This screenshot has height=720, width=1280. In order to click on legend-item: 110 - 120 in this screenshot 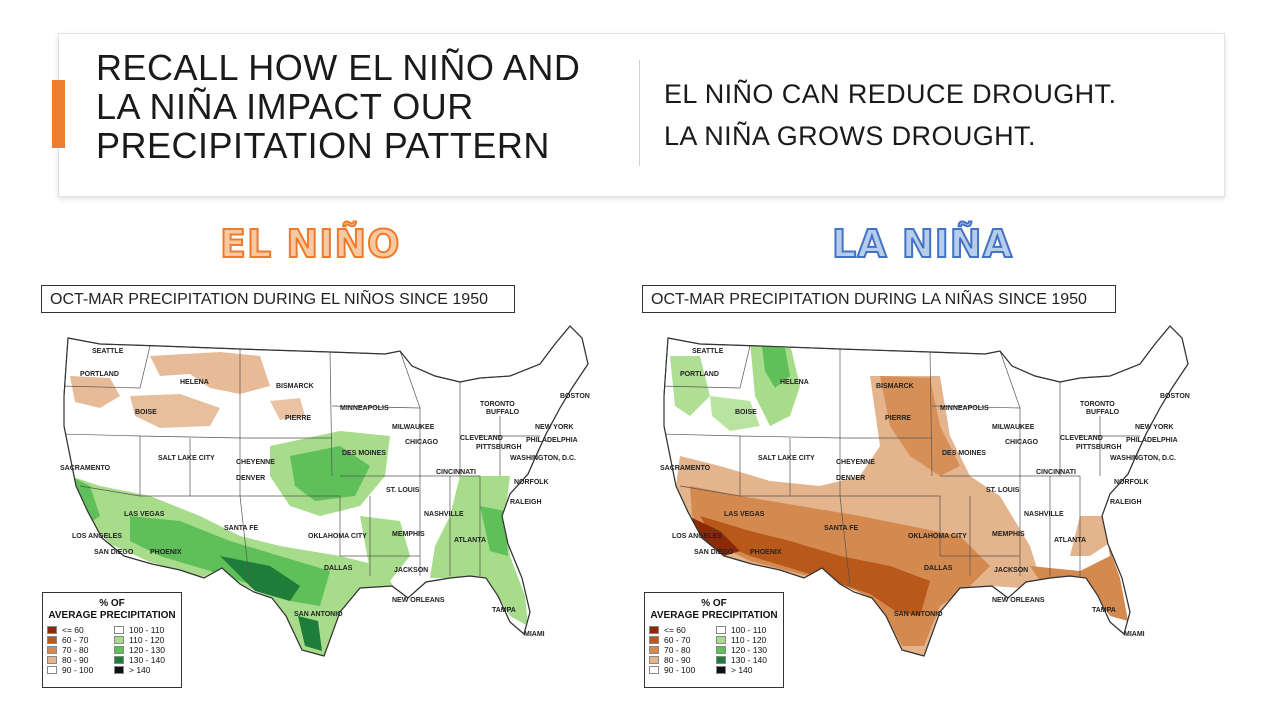, I will do `click(145, 640)`.